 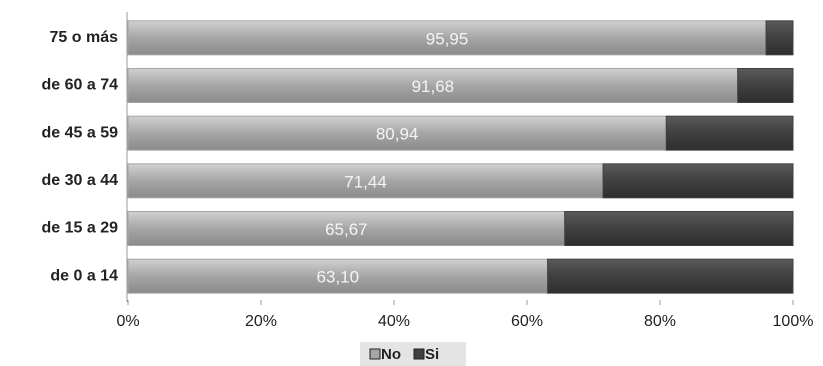 I want to click on y-tick-label: de 60 a 74, so click(x=80, y=85).